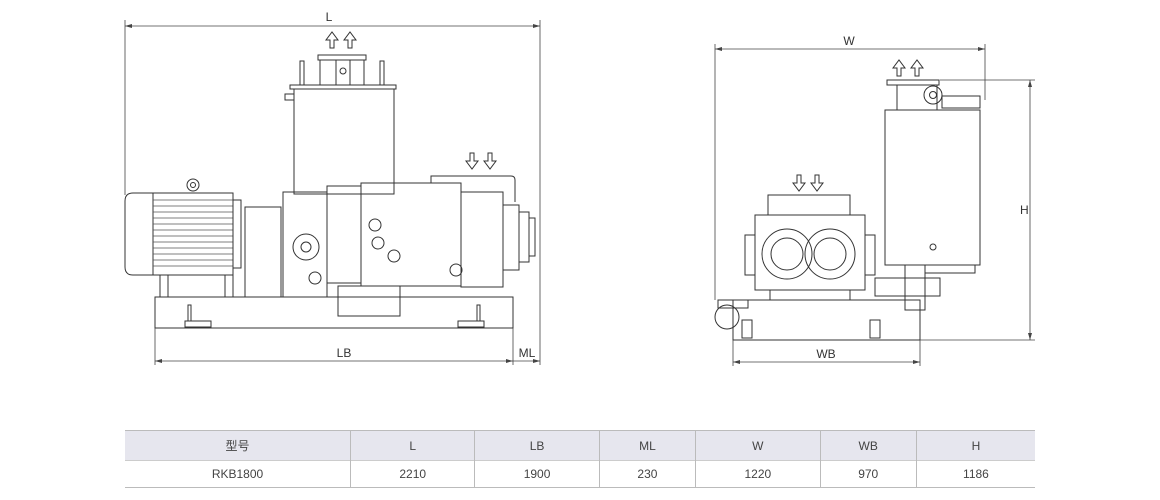 The width and height of the screenshot is (1160, 500). Describe the element at coordinates (976, 445) in the screenshot. I see `header-H: H` at that location.